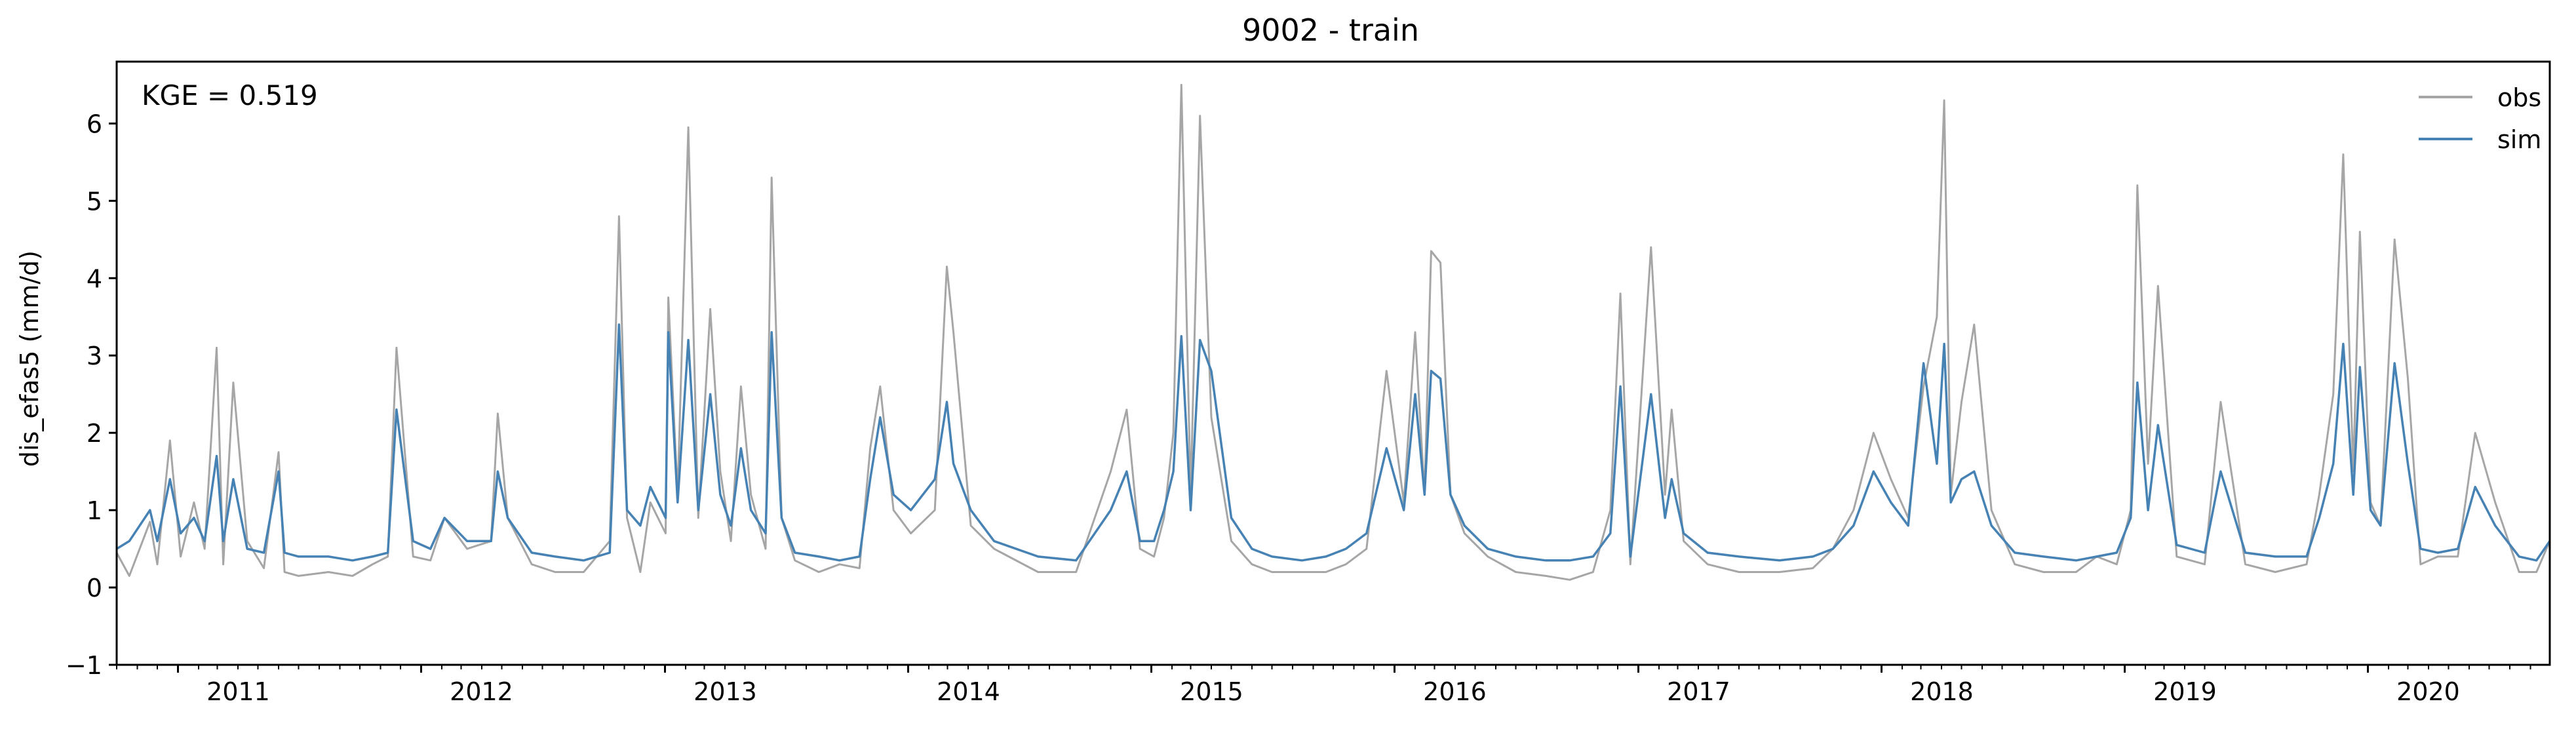 The image size is (2576, 733). What do you see at coordinates (1942, 691) in the screenshot?
I see `x-tick-label: 2018` at bounding box center [1942, 691].